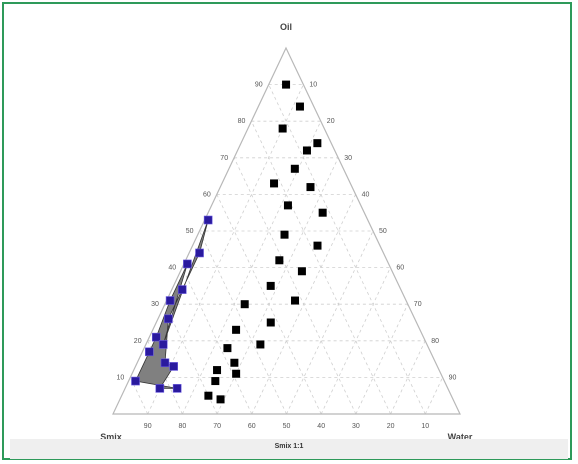  I want to click on tick-label-left: 20, so click(138, 341).